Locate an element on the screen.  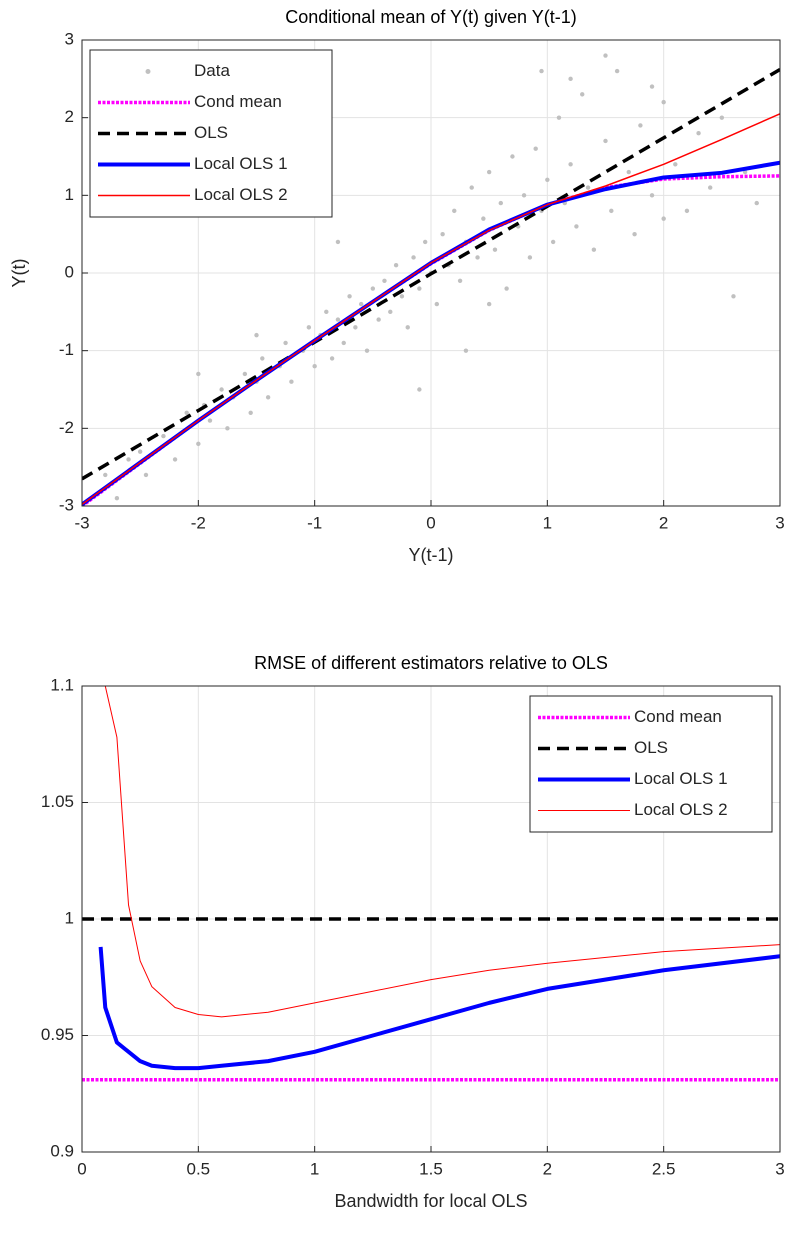
y-tick-label: 0.9 is located at coordinates (62, 1150).